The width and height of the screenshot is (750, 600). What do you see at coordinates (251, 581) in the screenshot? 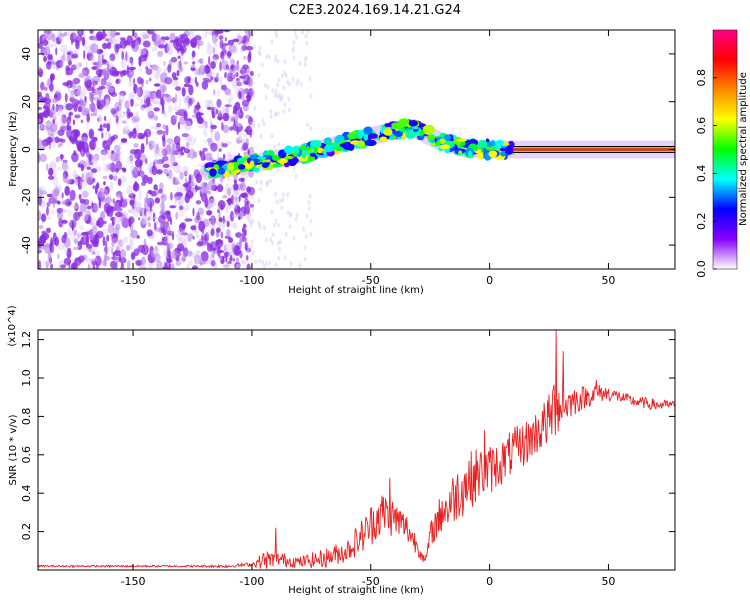
I see `x-tick-label: -100` at bounding box center [251, 581].